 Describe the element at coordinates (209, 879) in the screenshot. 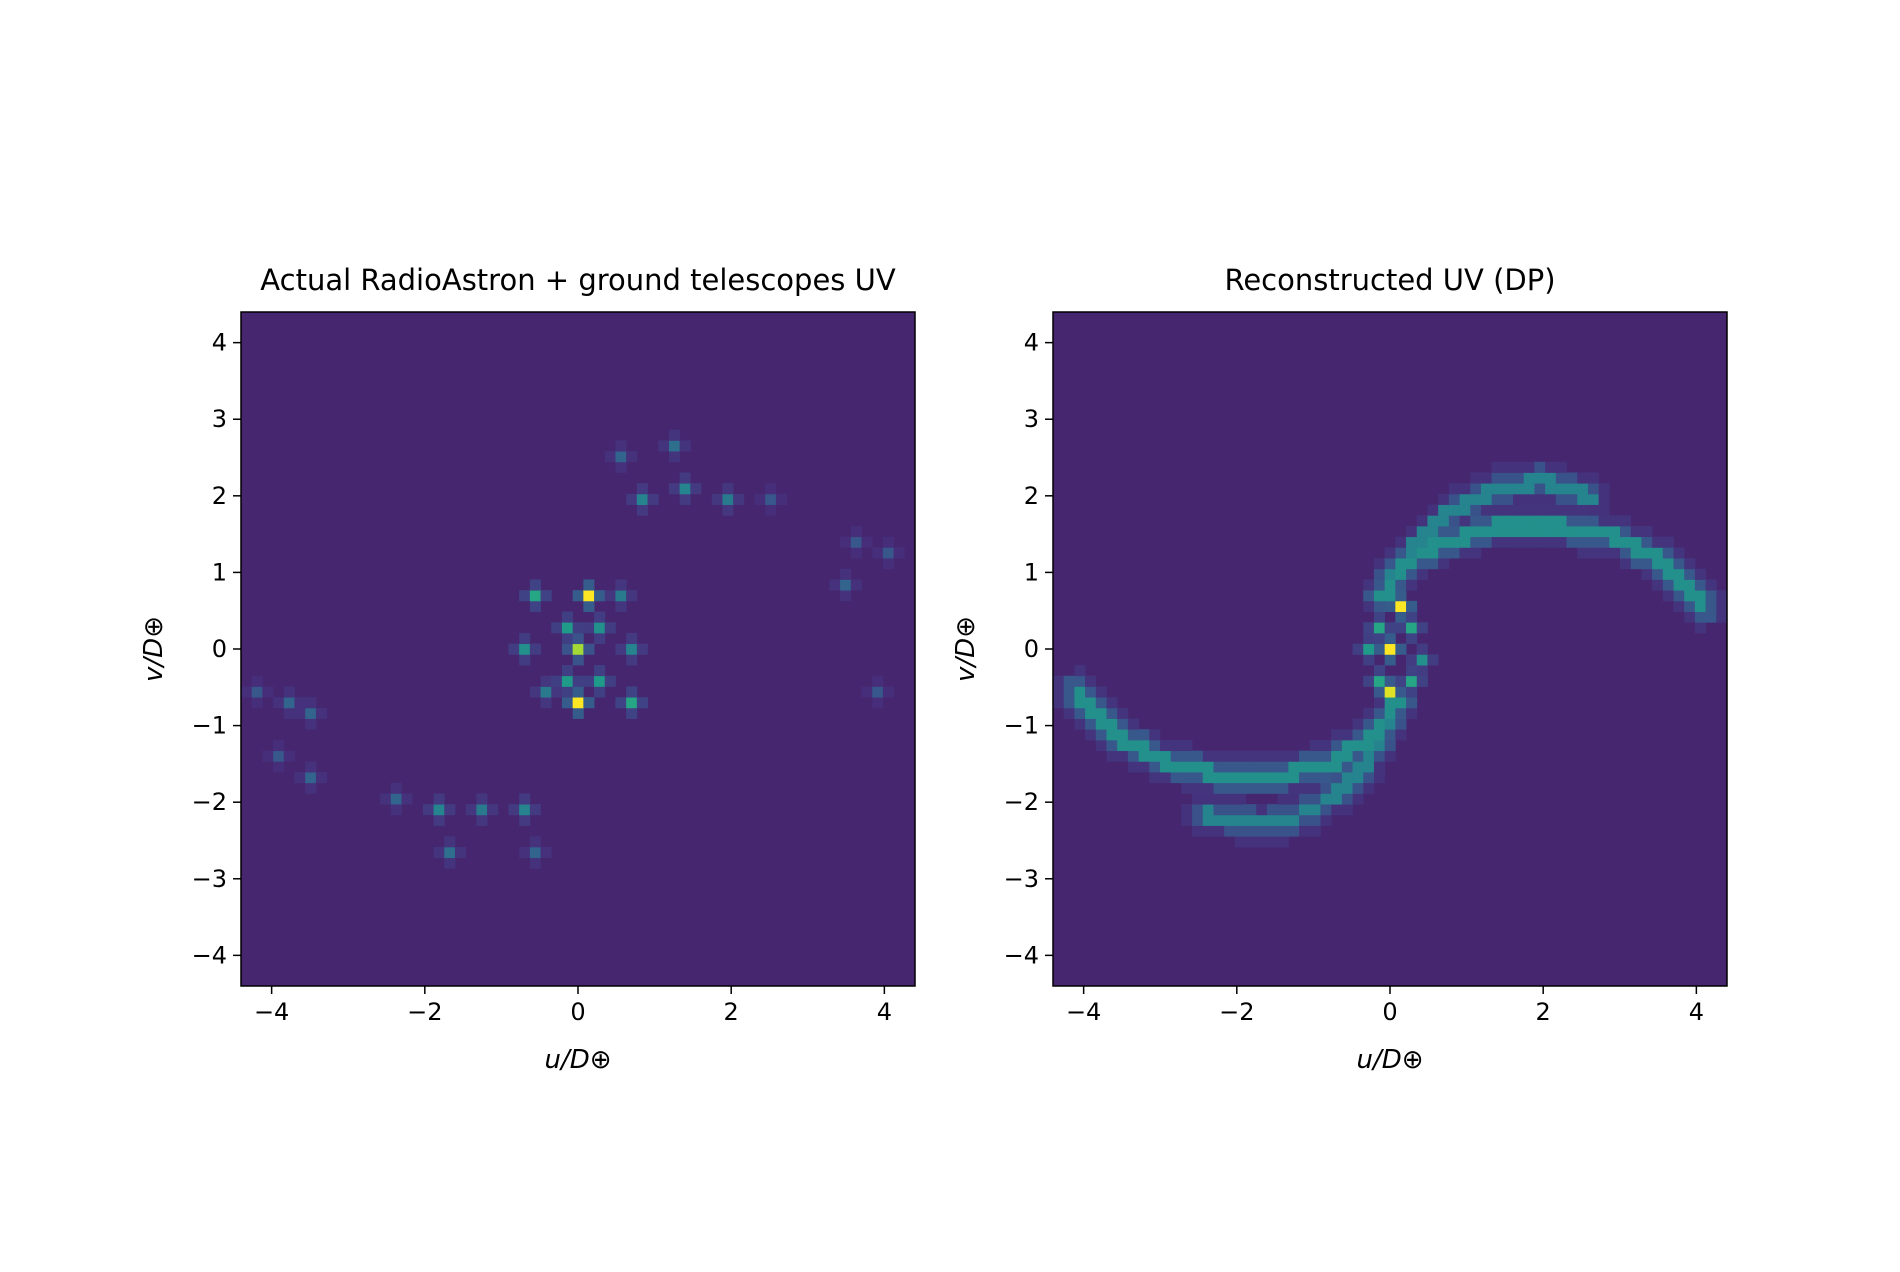

I see `y-tick-label: −3` at that location.